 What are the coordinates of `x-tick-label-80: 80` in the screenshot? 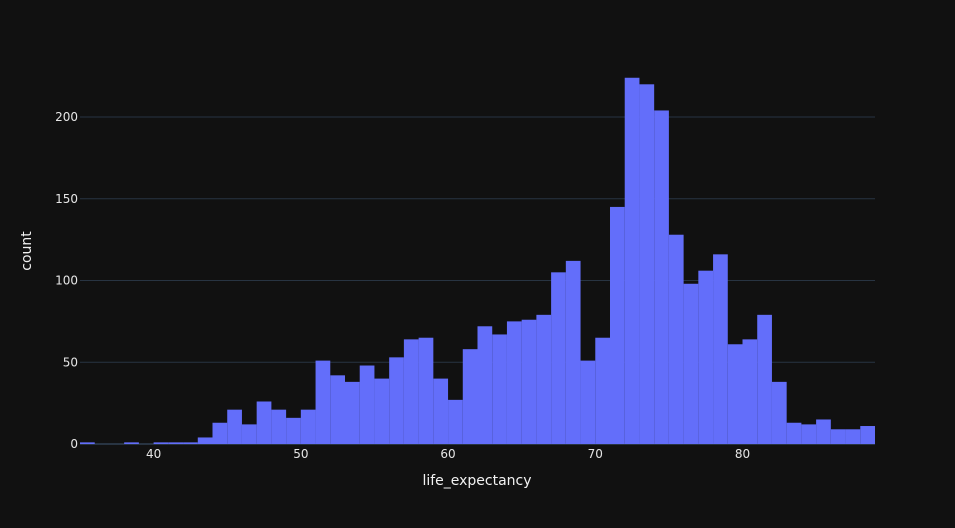 It's located at (742, 454).